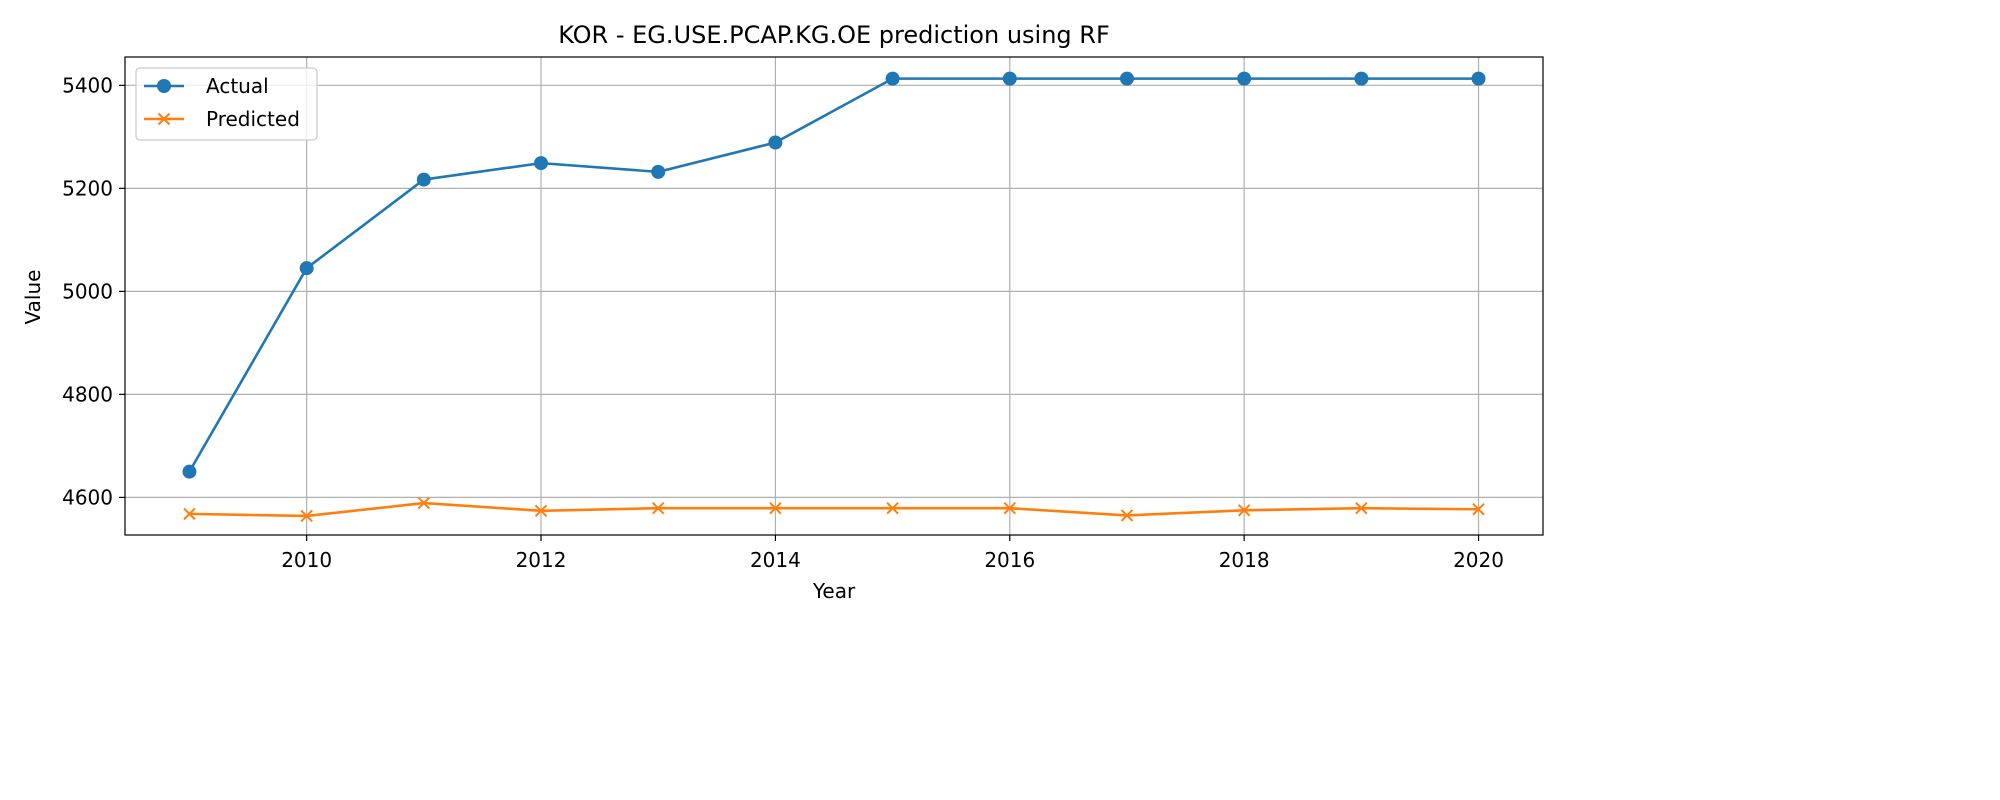  What do you see at coordinates (87, 85) in the screenshot?
I see `y-tick-label: 5400` at bounding box center [87, 85].